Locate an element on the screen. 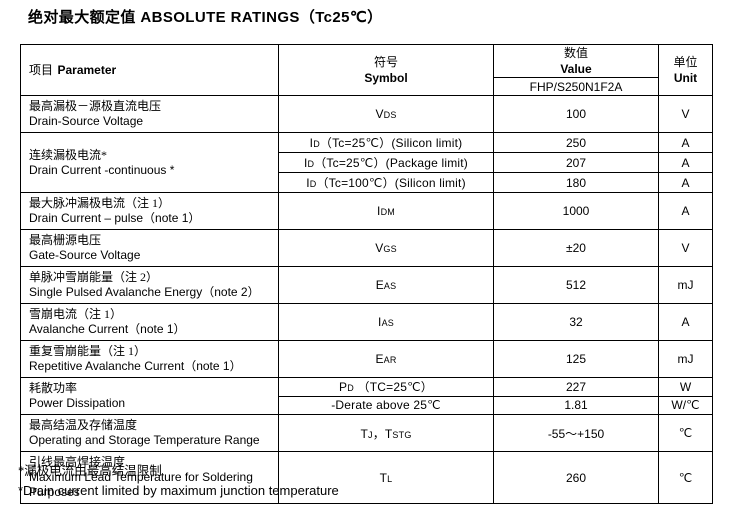 The width and height of the screenshot is (730, 515). row-symbol: VGS is located at coordinates (386, 248).